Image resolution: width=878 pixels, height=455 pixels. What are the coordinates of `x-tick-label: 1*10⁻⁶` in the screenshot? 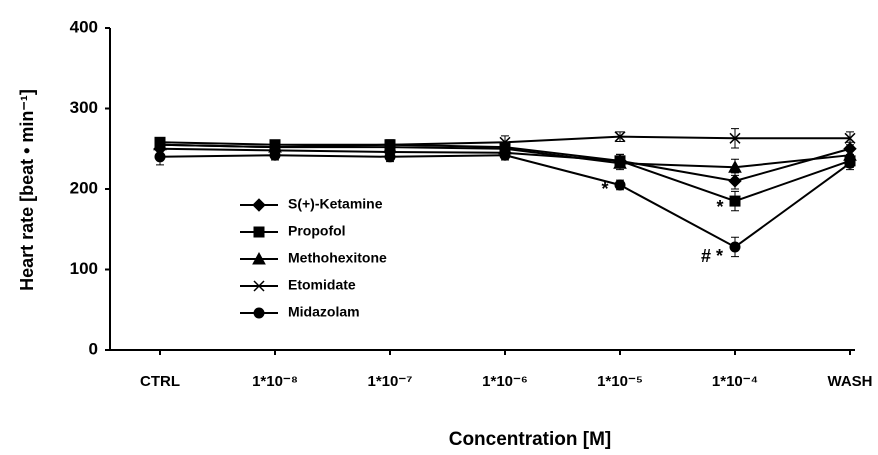 It's located at (505, 381).